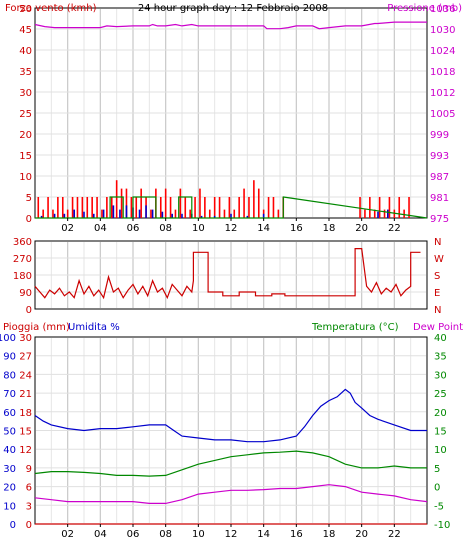 Image resolution: width=467 pixels, height=556 pixels. What do you see at coordinates (25, 93) in the screenshot?
I see `p1-left-tick-label: 30` at bounding box center [25, 93].